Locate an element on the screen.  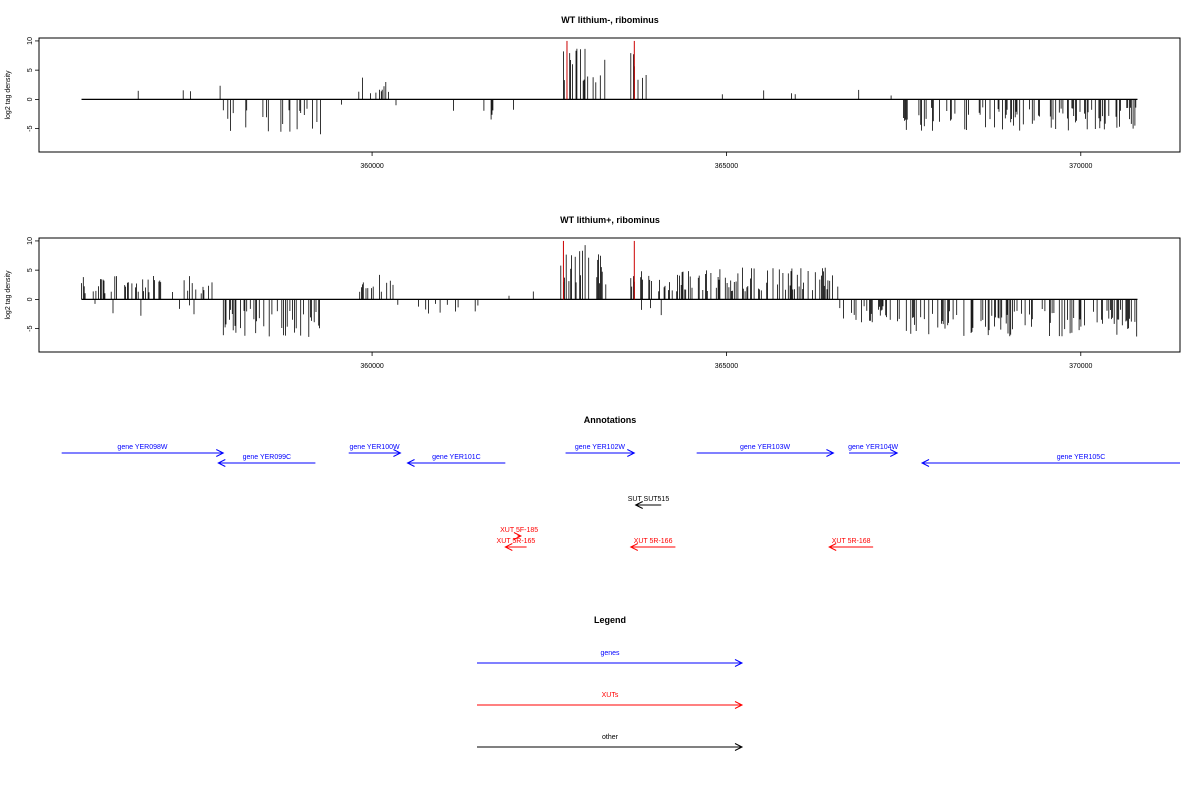
feature-xut-5r-166: XUT 5R-166 is located at coordinates (652, 544).